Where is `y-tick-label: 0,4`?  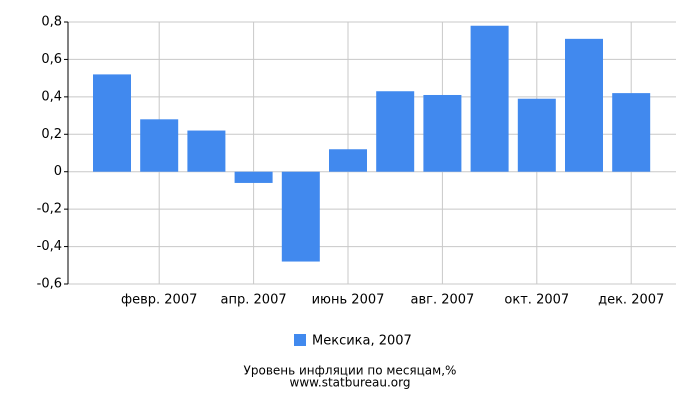
y-tick-label: 0,4 is located at coordinates (51, 96).